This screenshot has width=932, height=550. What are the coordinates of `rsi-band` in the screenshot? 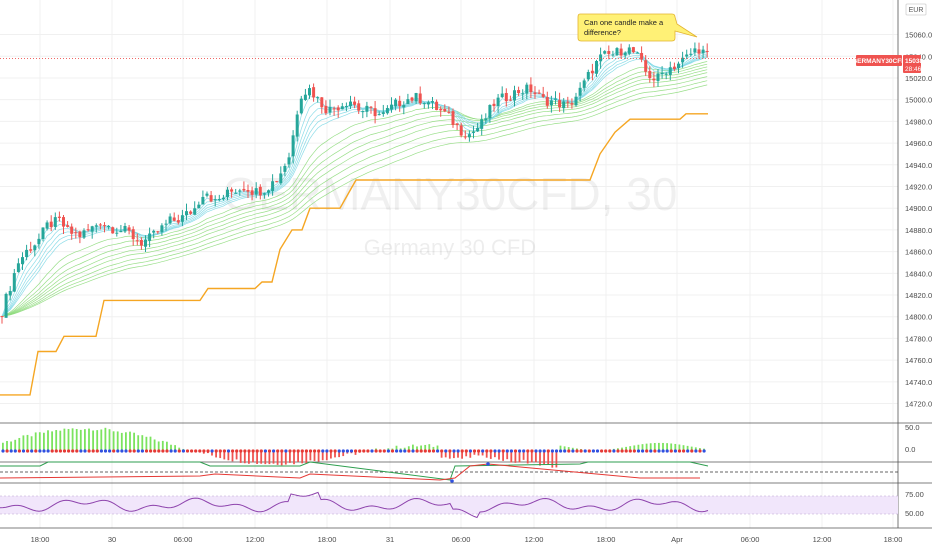 It's located at (449, 505).